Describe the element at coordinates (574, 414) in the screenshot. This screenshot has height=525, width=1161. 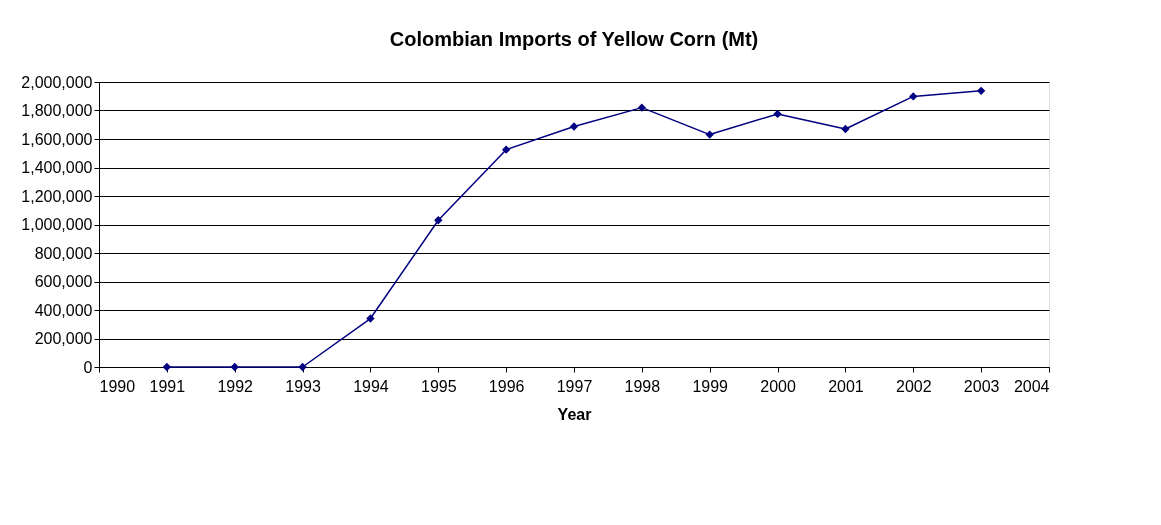
I see `x-axis-title: Year` at that location.